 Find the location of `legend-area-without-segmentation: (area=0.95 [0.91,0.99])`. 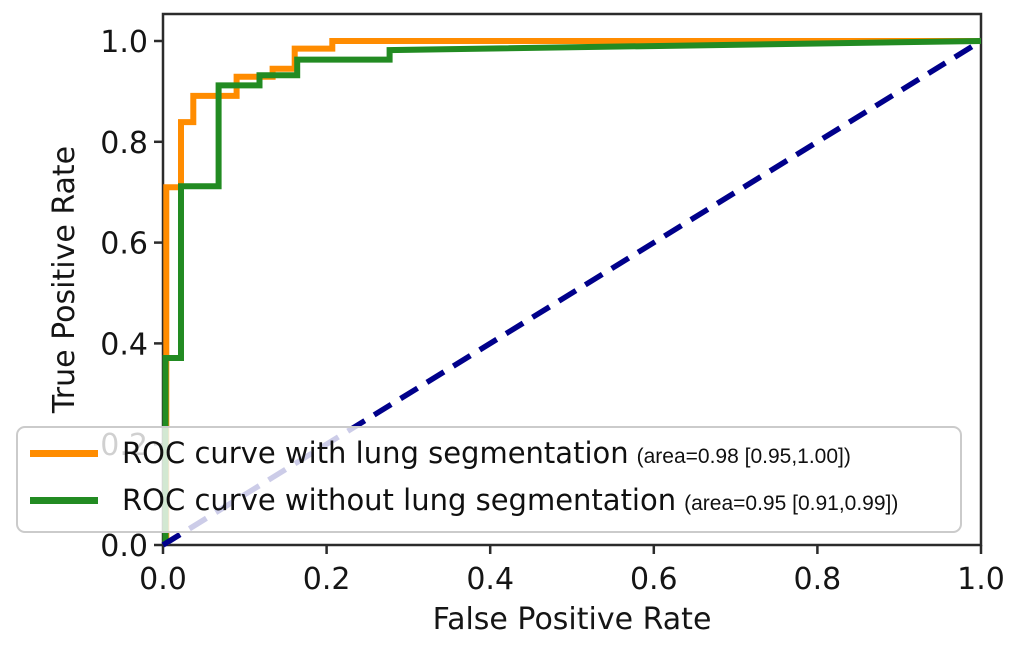

legend-area-without-segmentation: (area=0.95 [0.91,0.99]) is located at coordinates (791, 503).